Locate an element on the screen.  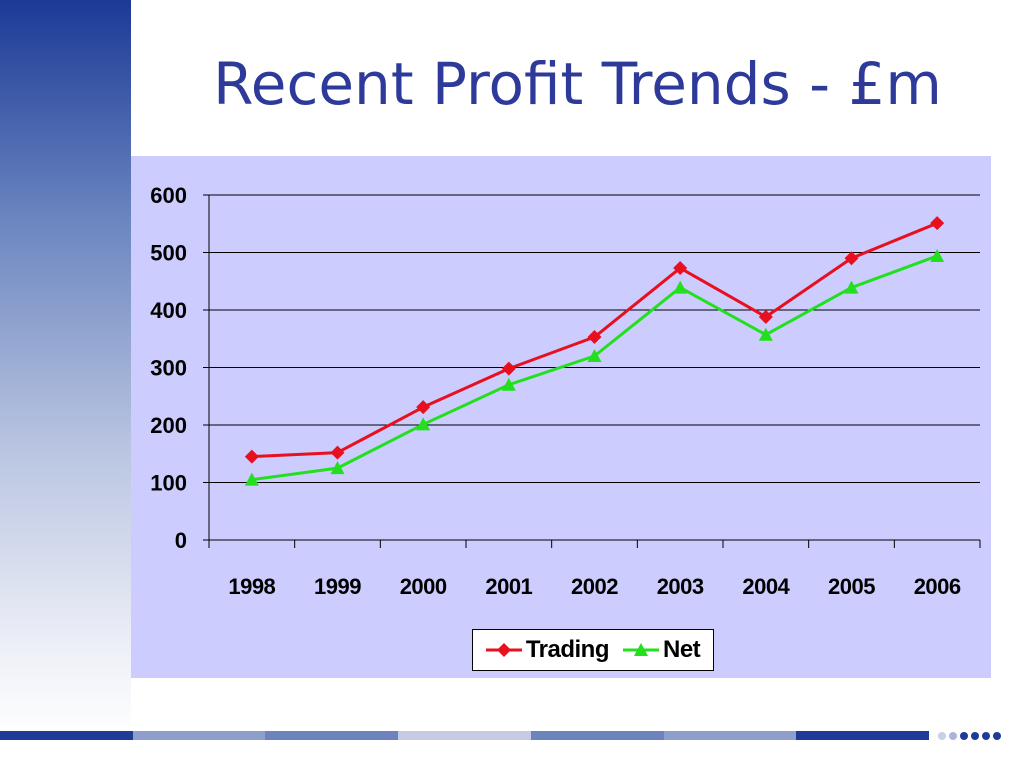
y-tick-label: 0 is located at coordinates (181, 540).